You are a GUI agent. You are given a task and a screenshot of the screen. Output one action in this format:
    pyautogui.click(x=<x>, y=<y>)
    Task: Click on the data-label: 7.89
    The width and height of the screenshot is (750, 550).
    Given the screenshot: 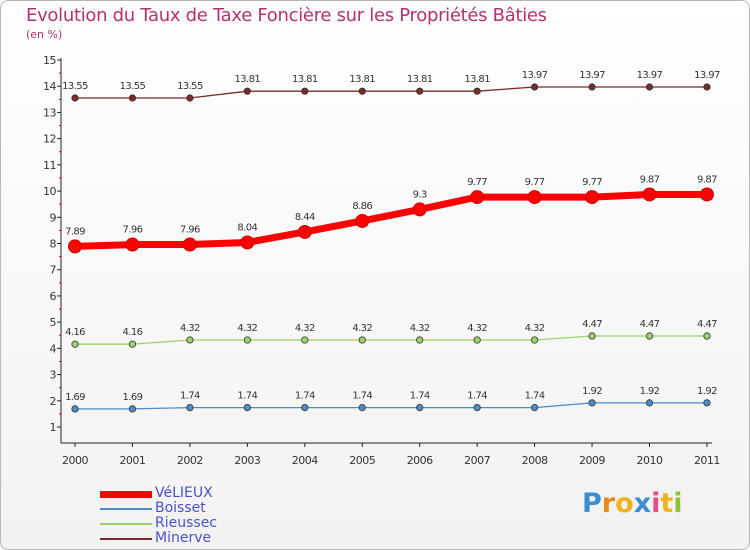 What is the action you would take?
    pyautogui.click(x=75, y=231)
    